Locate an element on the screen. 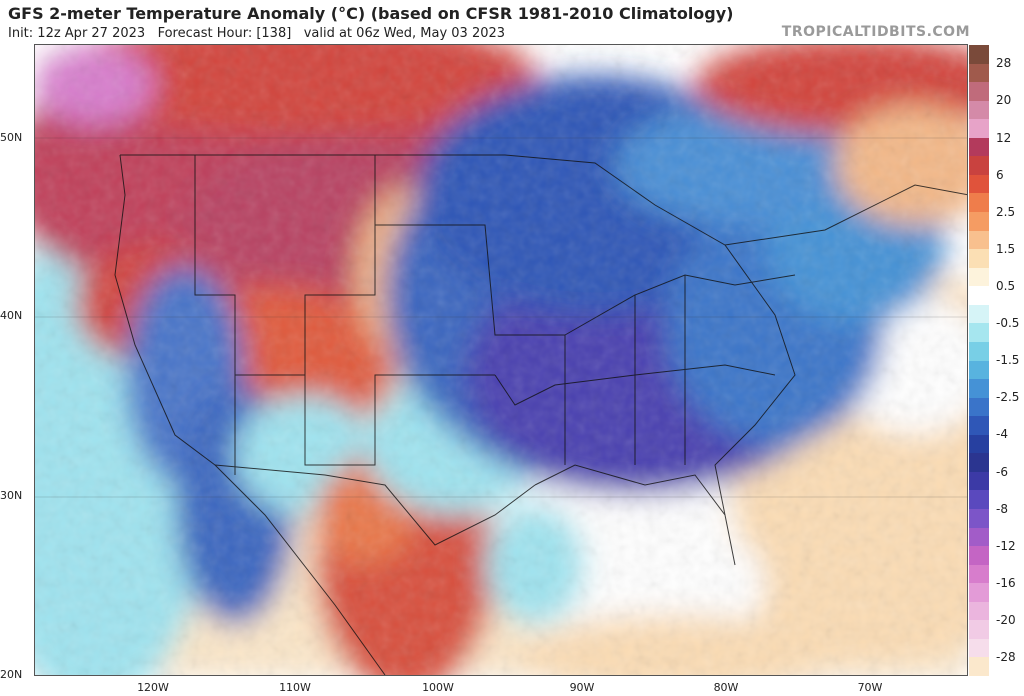  colorbar-tick-label: 12 is located at coordinates (1004, 137).